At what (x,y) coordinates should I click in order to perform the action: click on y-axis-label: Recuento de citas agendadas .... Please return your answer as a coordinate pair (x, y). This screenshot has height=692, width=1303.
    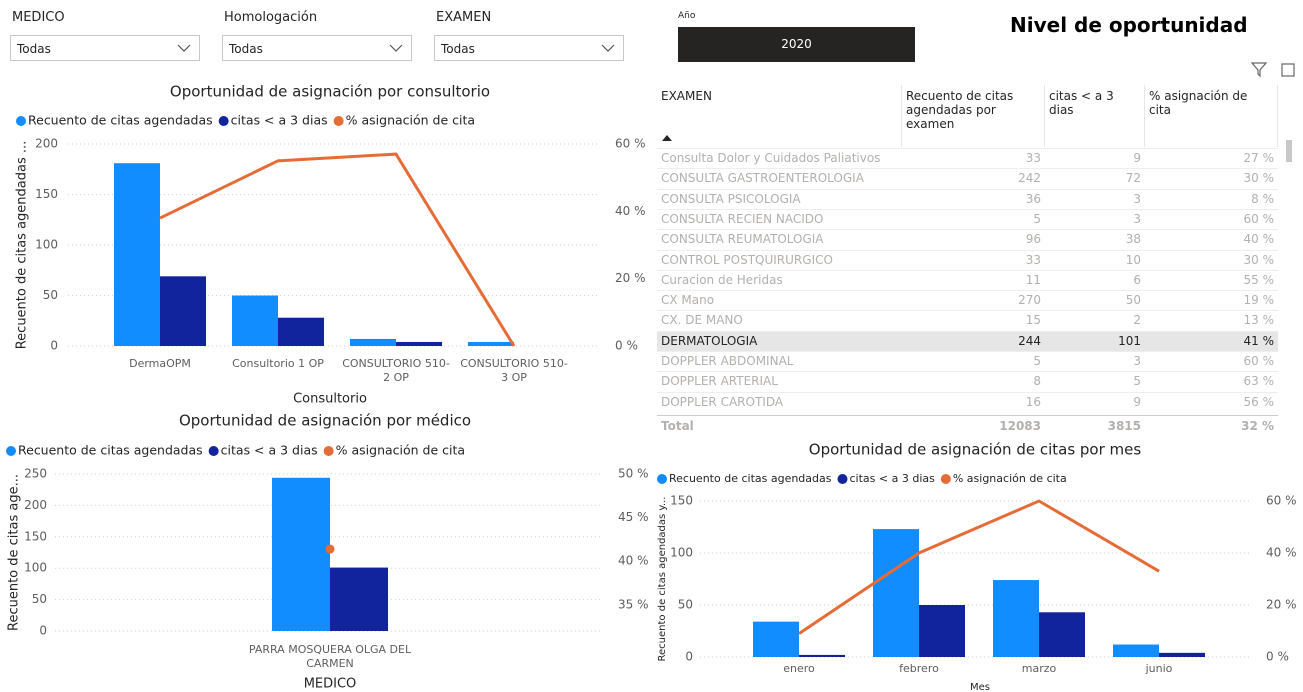
    Looking at the image, I should click on (22, 245).